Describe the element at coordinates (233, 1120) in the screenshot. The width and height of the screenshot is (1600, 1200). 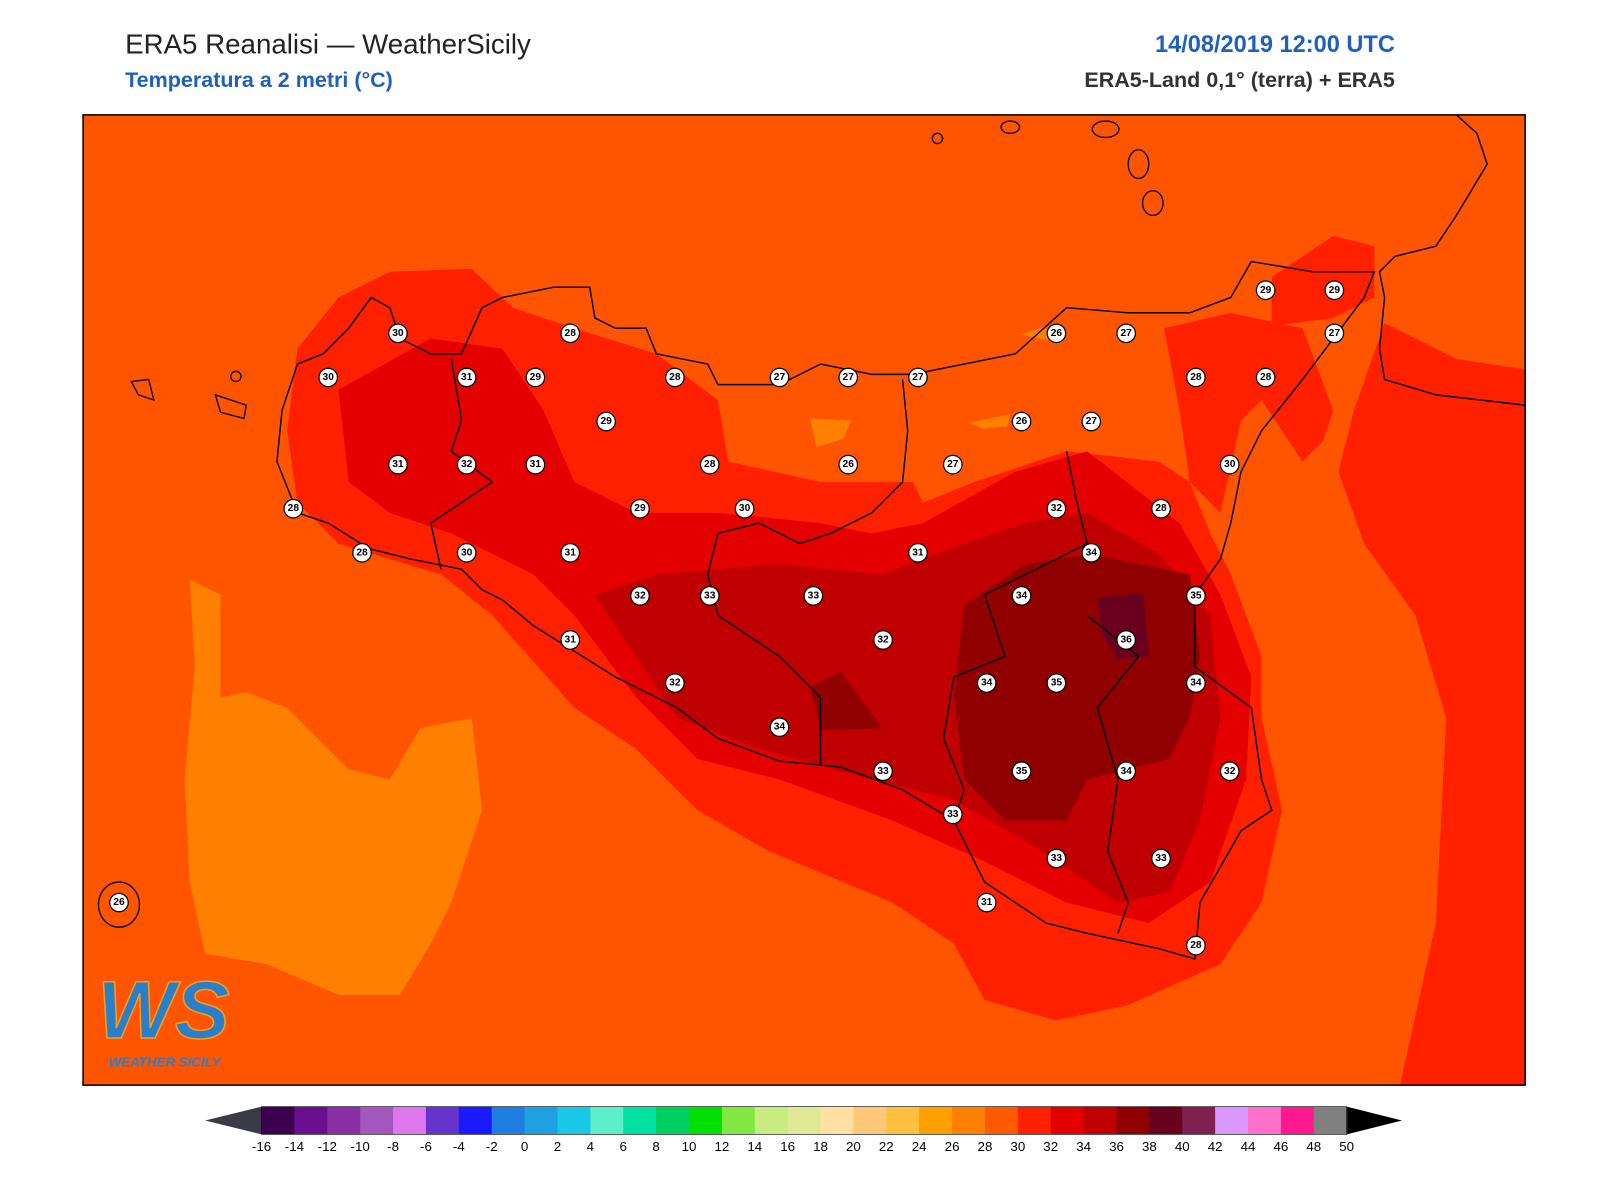
I see `colorbar-under` at that location.